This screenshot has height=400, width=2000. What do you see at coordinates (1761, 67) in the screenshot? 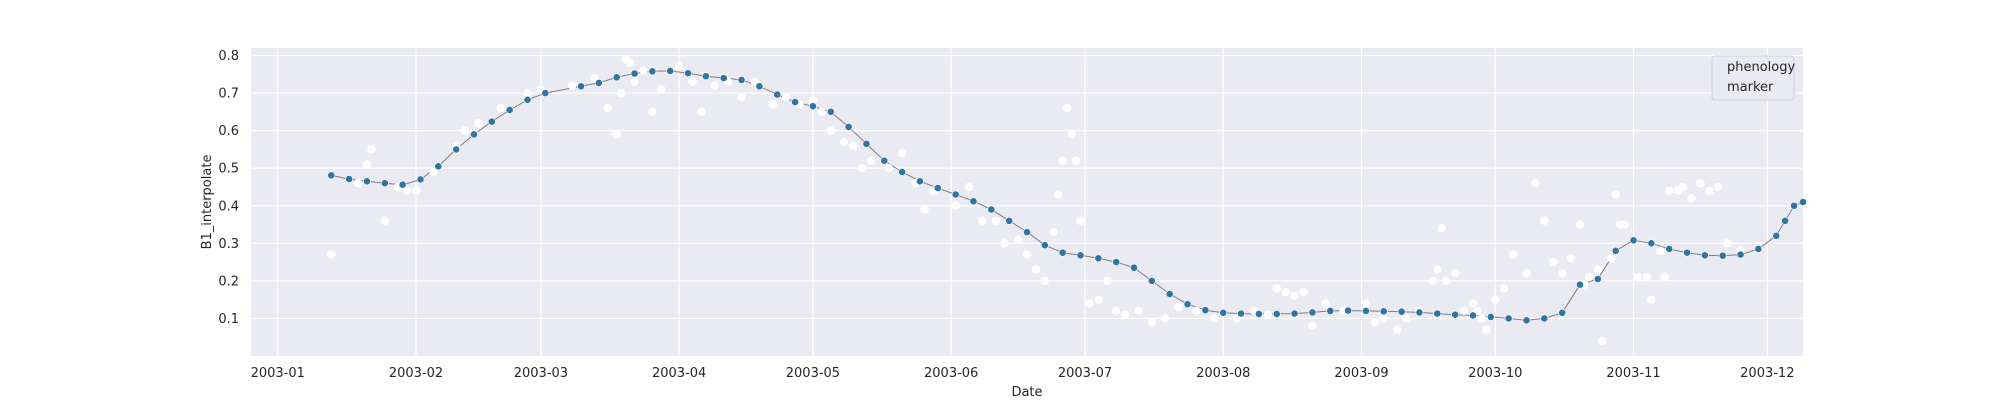
I see `legend-entry-phenology: phenology` at bounding box center [1761, 67].